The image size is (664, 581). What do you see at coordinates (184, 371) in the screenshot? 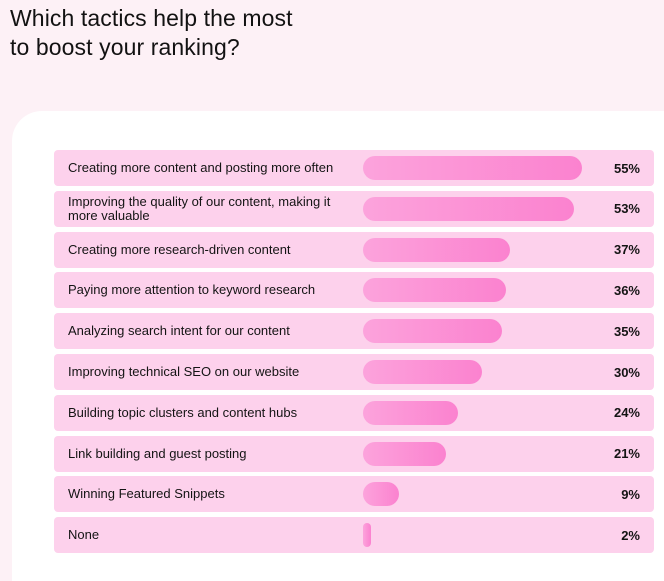
I see `category-label: Improving technical SEO on our website` at bounding box center [184, 371].